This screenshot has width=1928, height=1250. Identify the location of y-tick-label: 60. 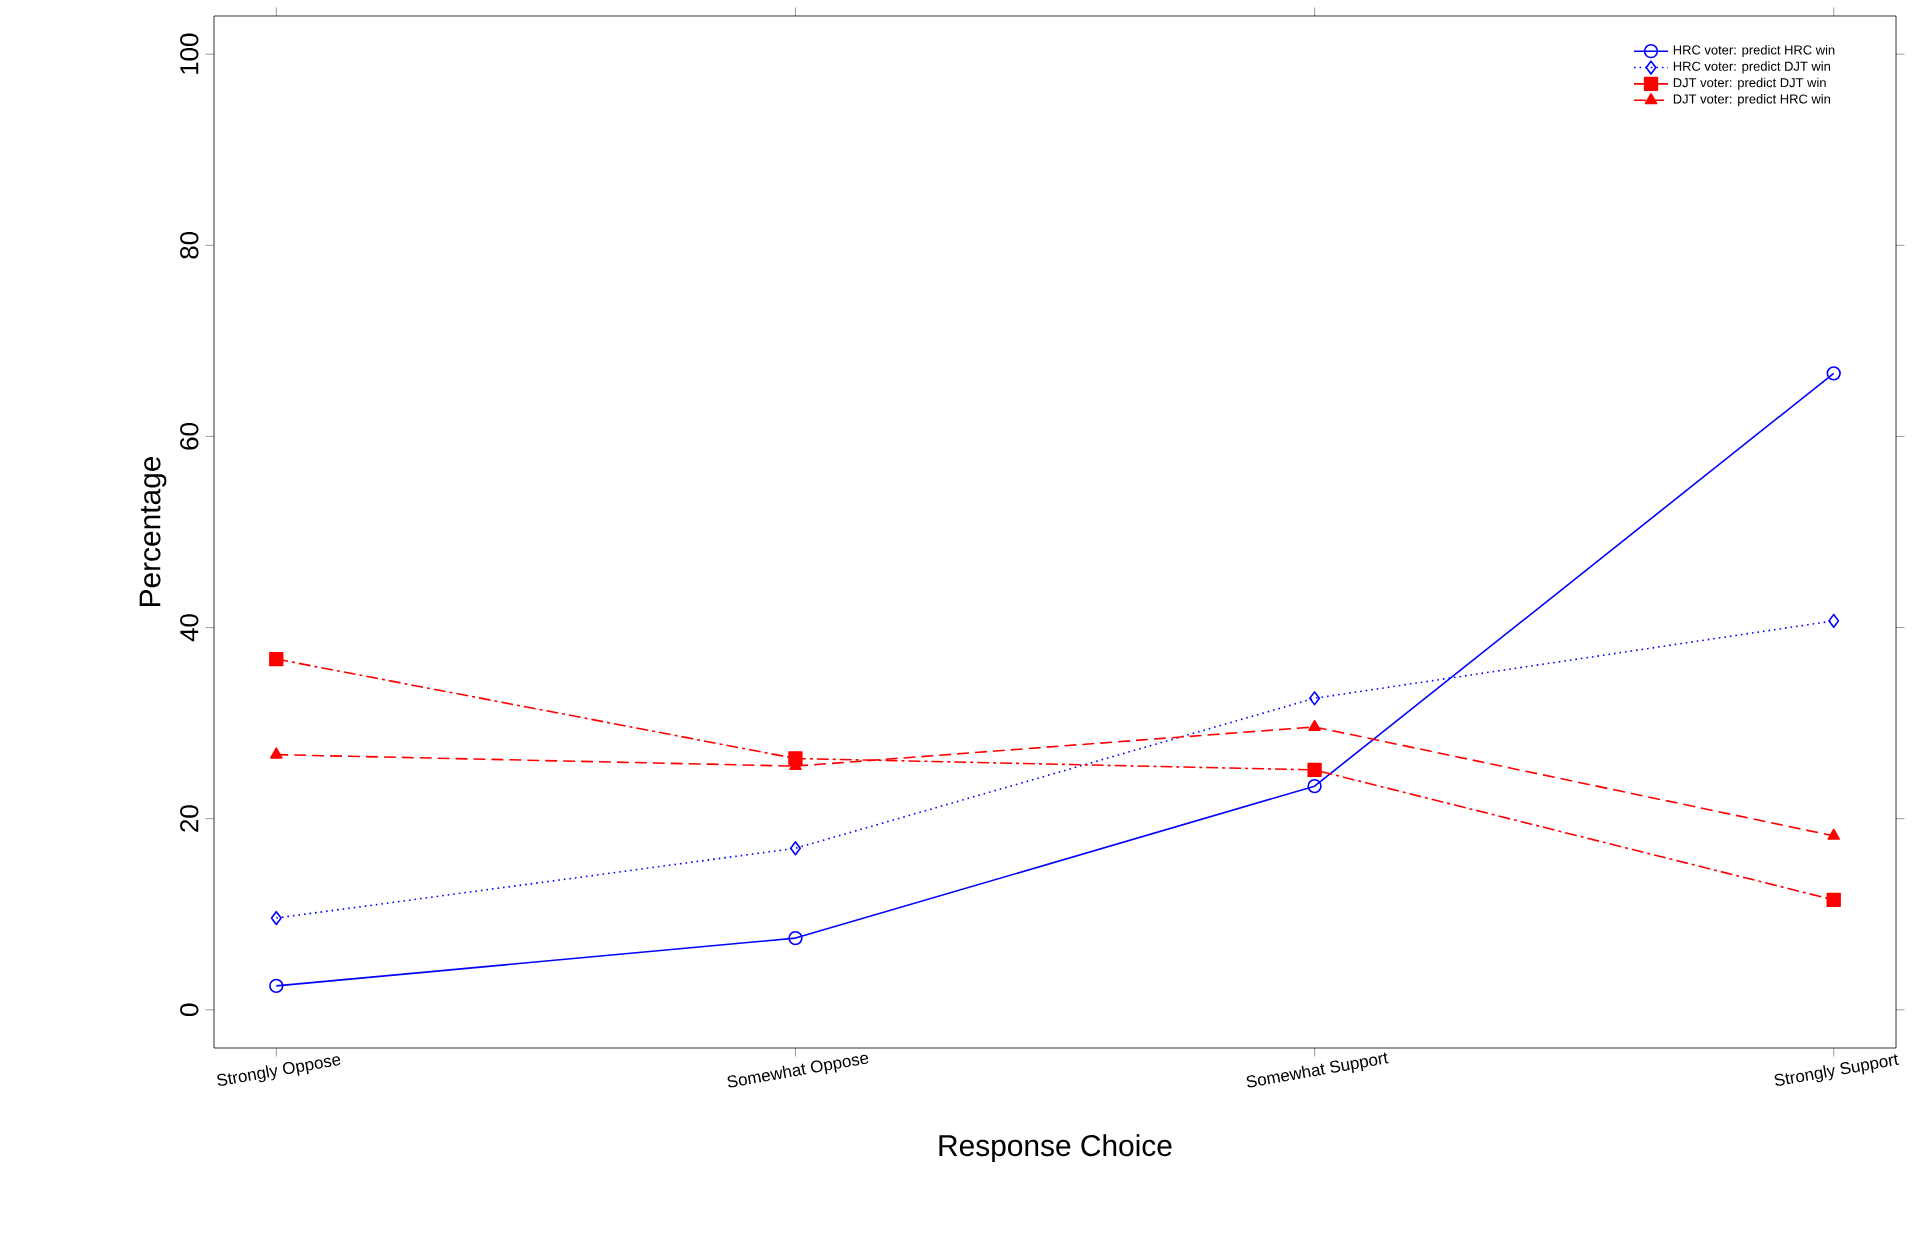
(189, 436).